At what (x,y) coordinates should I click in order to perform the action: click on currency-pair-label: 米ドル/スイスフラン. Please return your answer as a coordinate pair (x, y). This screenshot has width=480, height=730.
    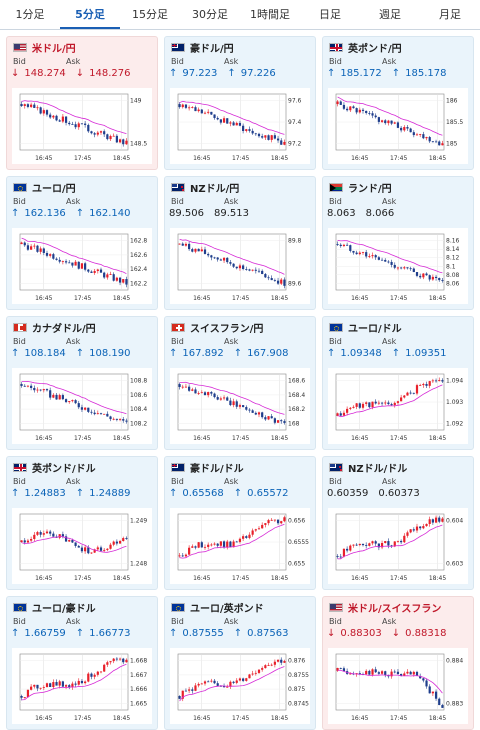
    Looking at the image, I should click on (395, 609).